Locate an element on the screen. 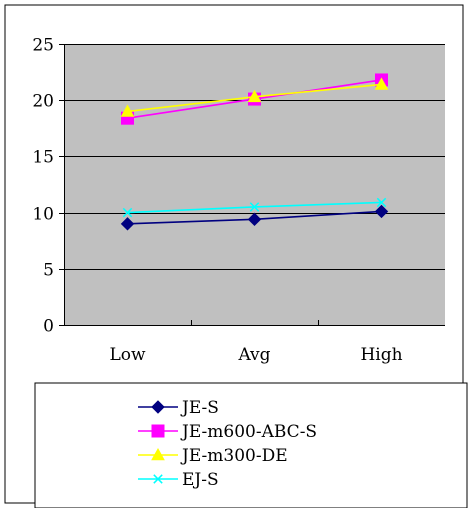 This screenshot has width=468, height=508. y-tick-label: 25 is located at coordinates (43, 46).